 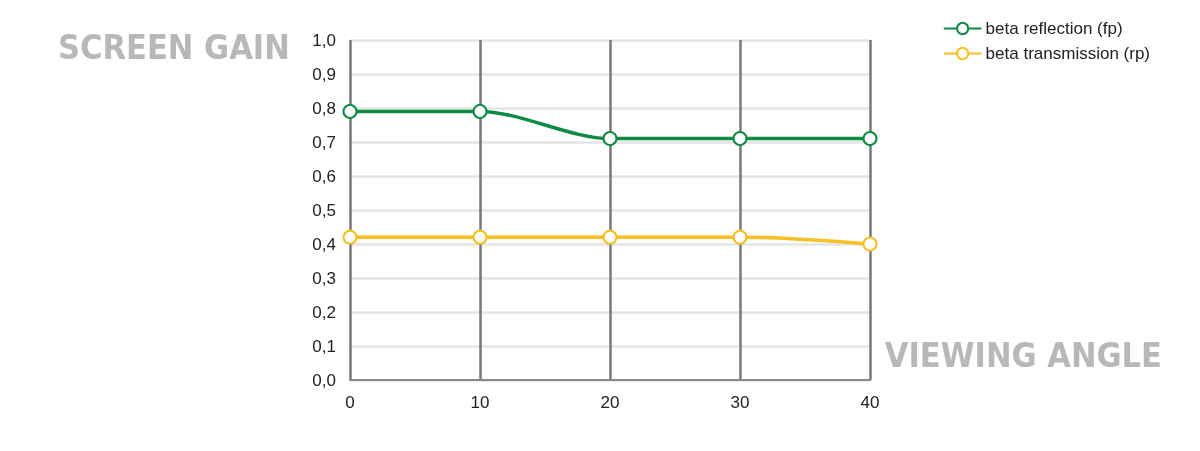 What do you see at coordinates (324, 210) in the screenshot?
I see `y-tick-label: 0,5` at bounding box center [324, 210].